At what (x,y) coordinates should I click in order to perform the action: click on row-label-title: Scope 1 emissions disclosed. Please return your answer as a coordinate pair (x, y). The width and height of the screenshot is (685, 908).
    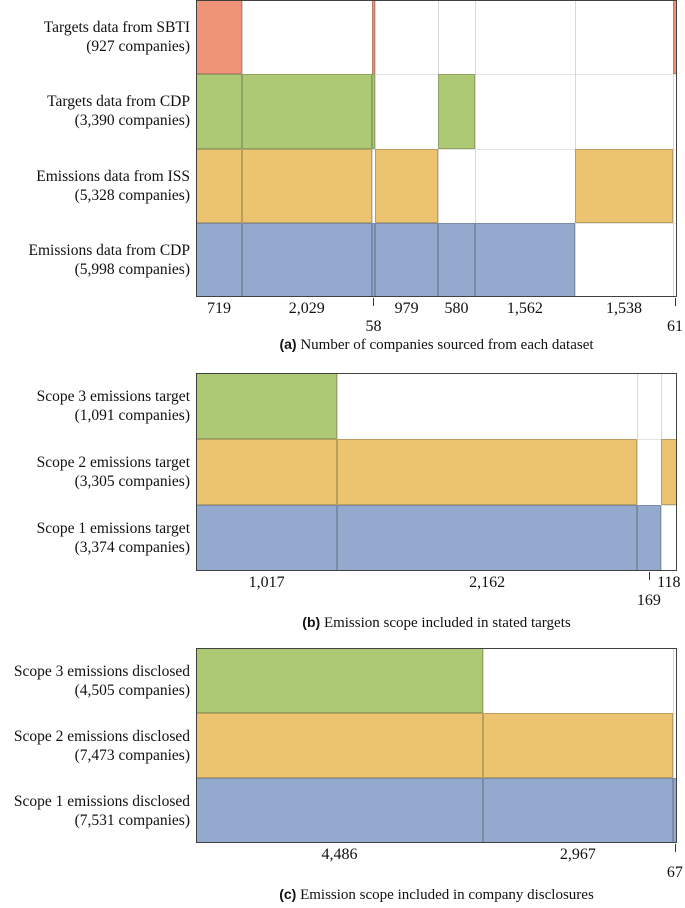
    Looking at the image, I should click on (101, 801).